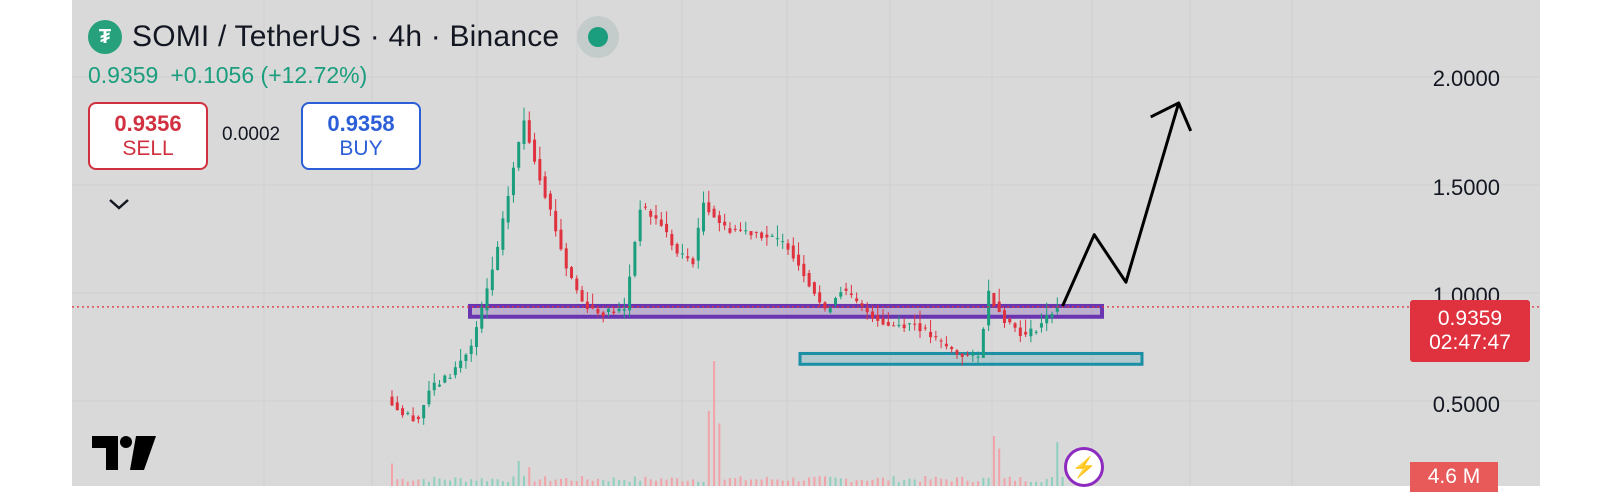 The height and width of the screenshot is (492, 1612). What do you see at coordinates (1121, 204) in the screenshot?
I see `projection-path` at bounding box center [1121, 204].